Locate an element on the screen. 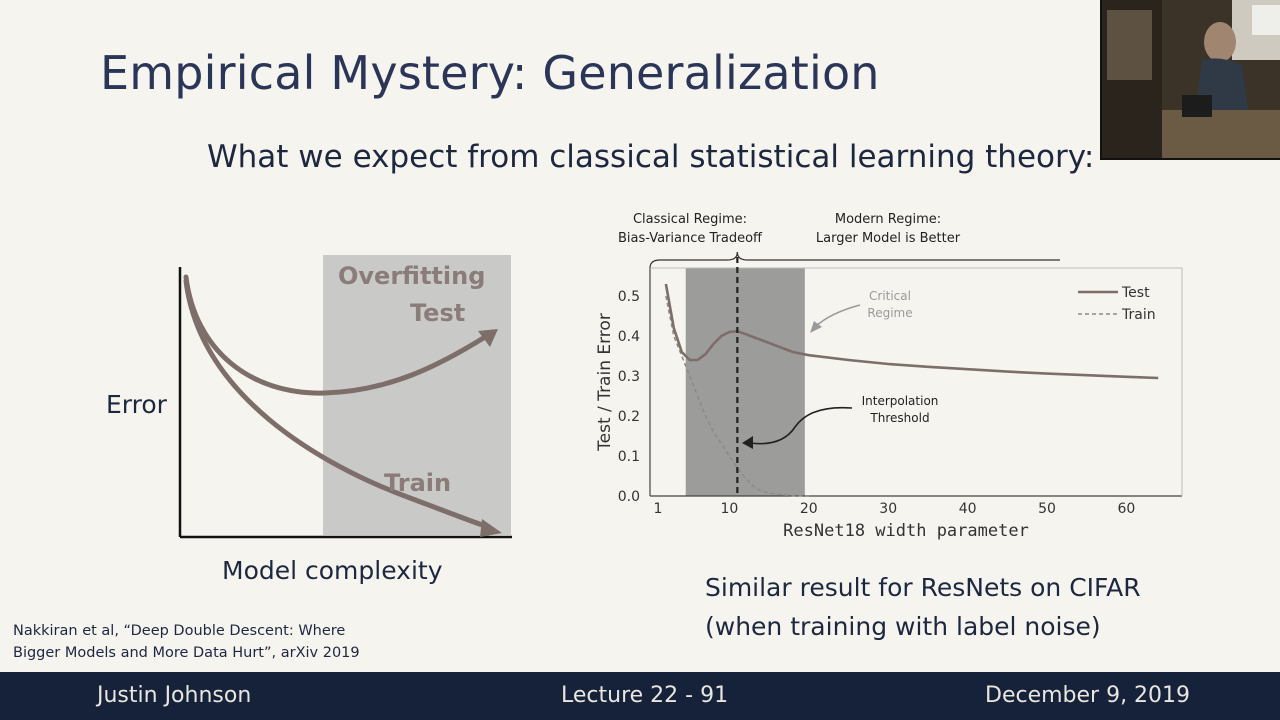  y-tick-label: 0.5 is located at coordinates (629, 297).